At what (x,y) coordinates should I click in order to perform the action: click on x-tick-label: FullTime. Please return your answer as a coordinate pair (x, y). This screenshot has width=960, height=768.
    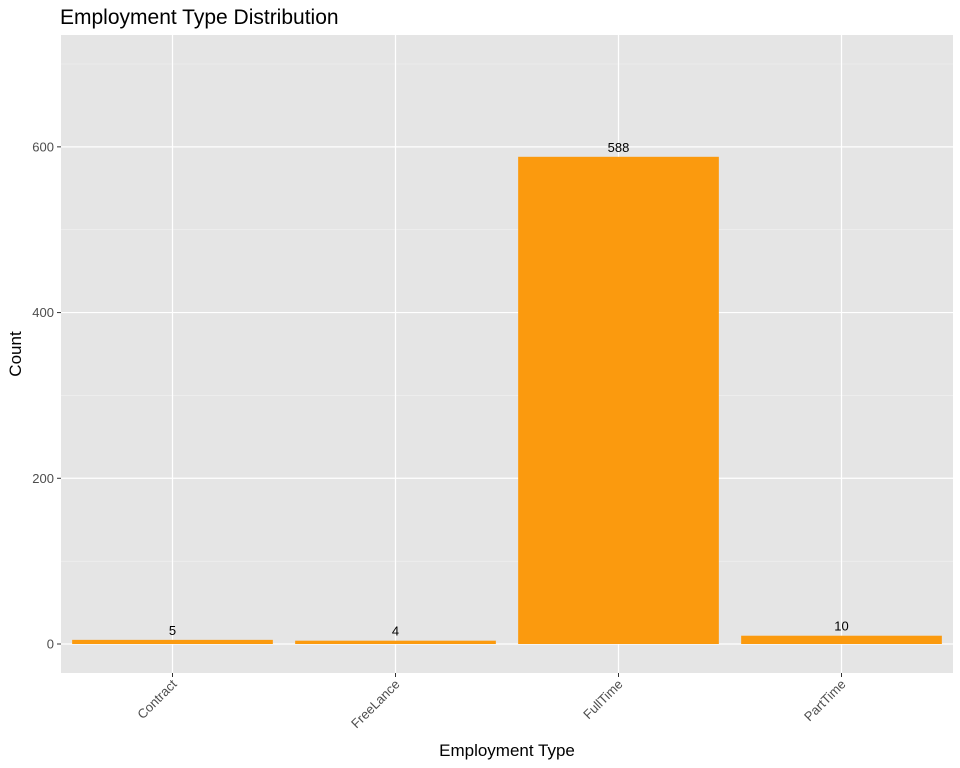
    Looking at the image, I should click on (603, 700).